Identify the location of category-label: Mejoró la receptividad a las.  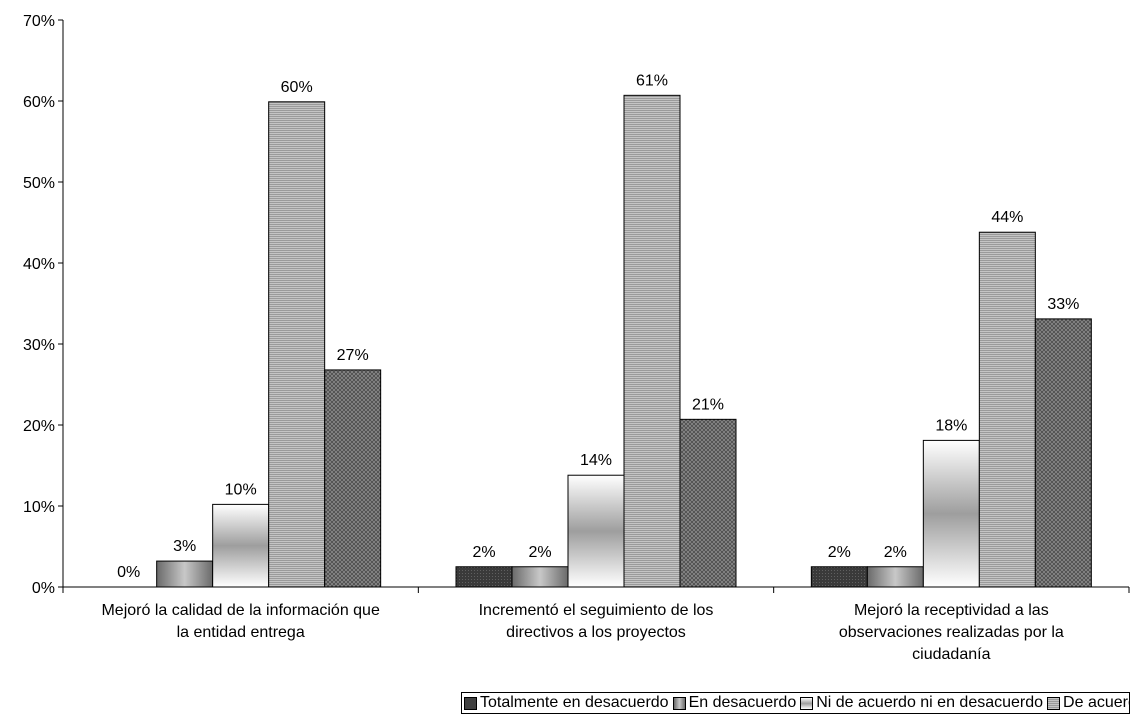
(951, 610).